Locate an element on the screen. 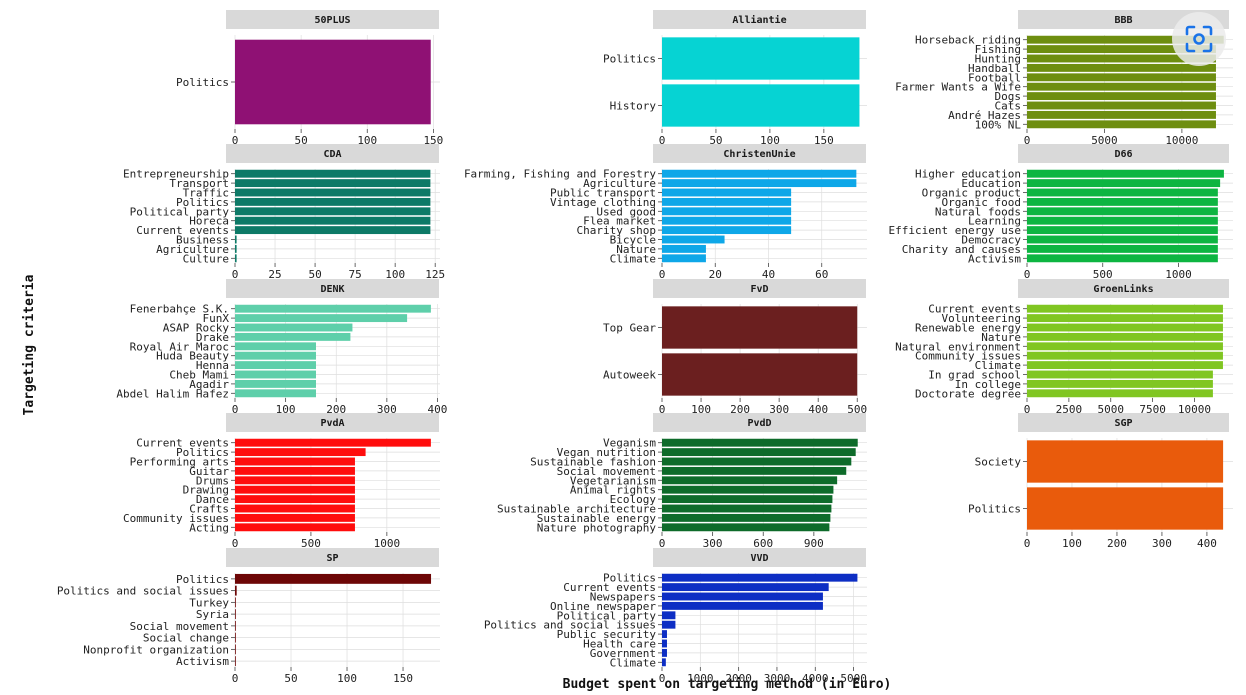  lens-button is located at coordinates (1199, 39).